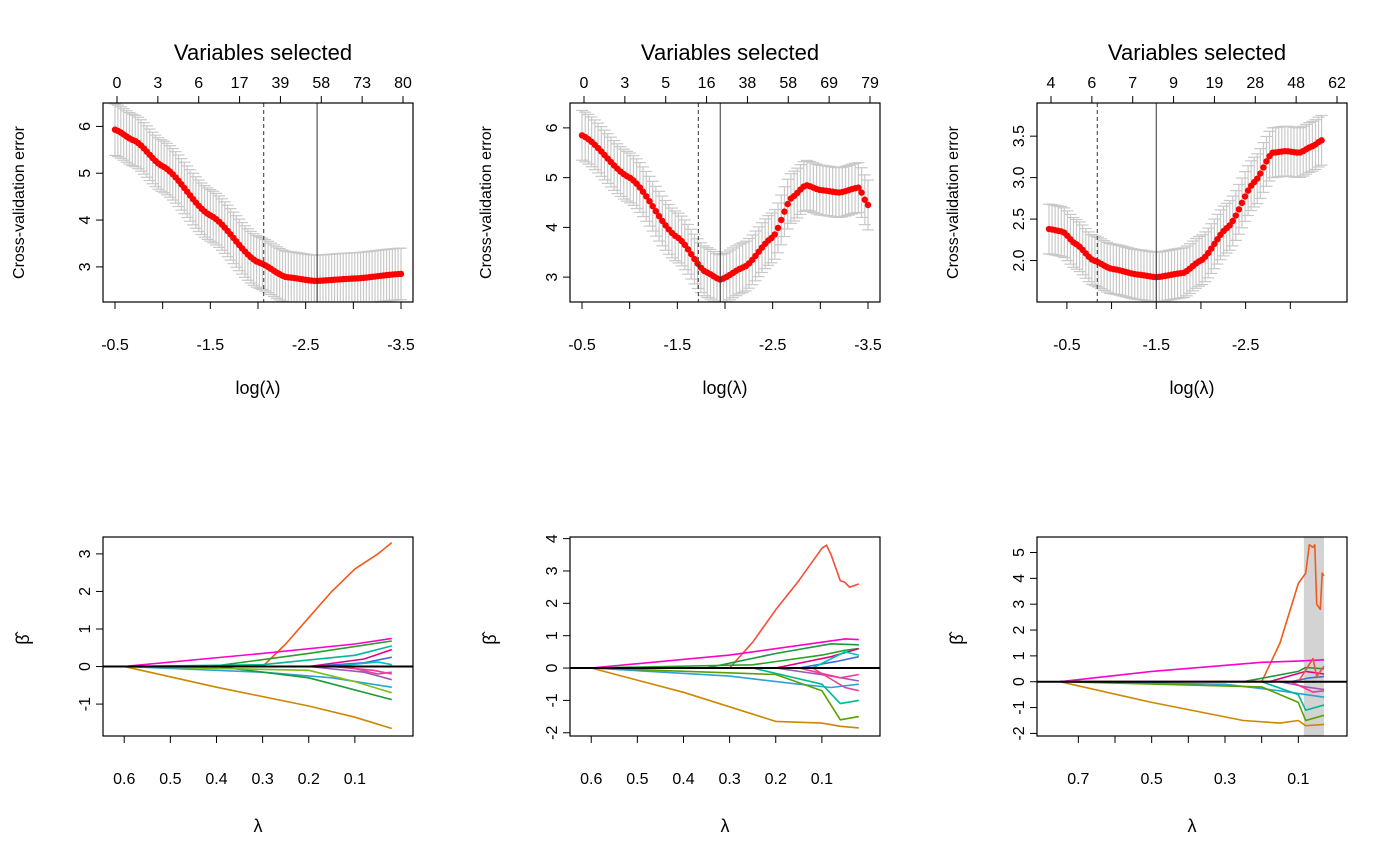  I want to click on top-tick-label: 79, so click(870, 83).